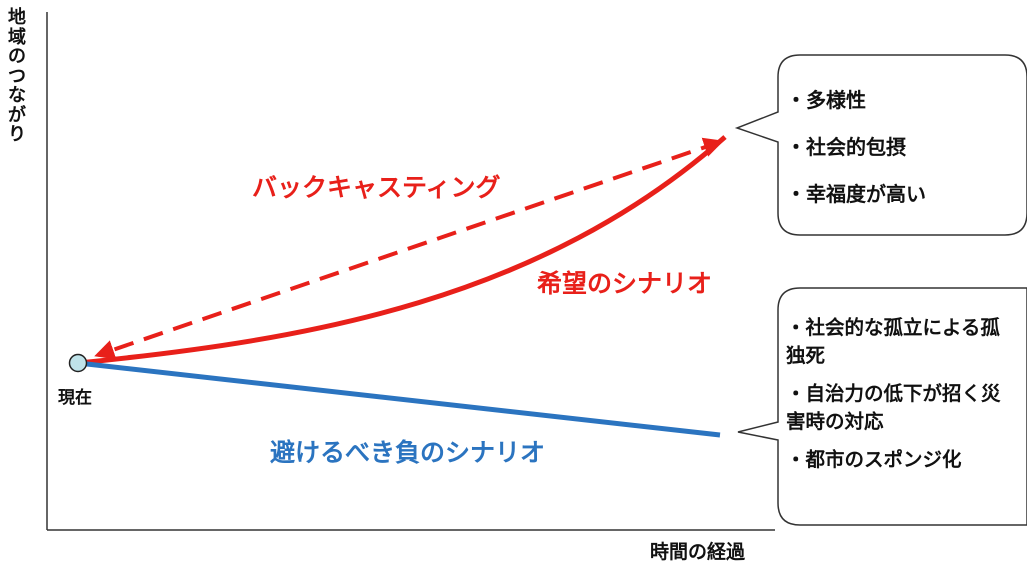 This screenshot has height=565, width=1027. I want to click on avoid-scenario-line, so click(399, 399).